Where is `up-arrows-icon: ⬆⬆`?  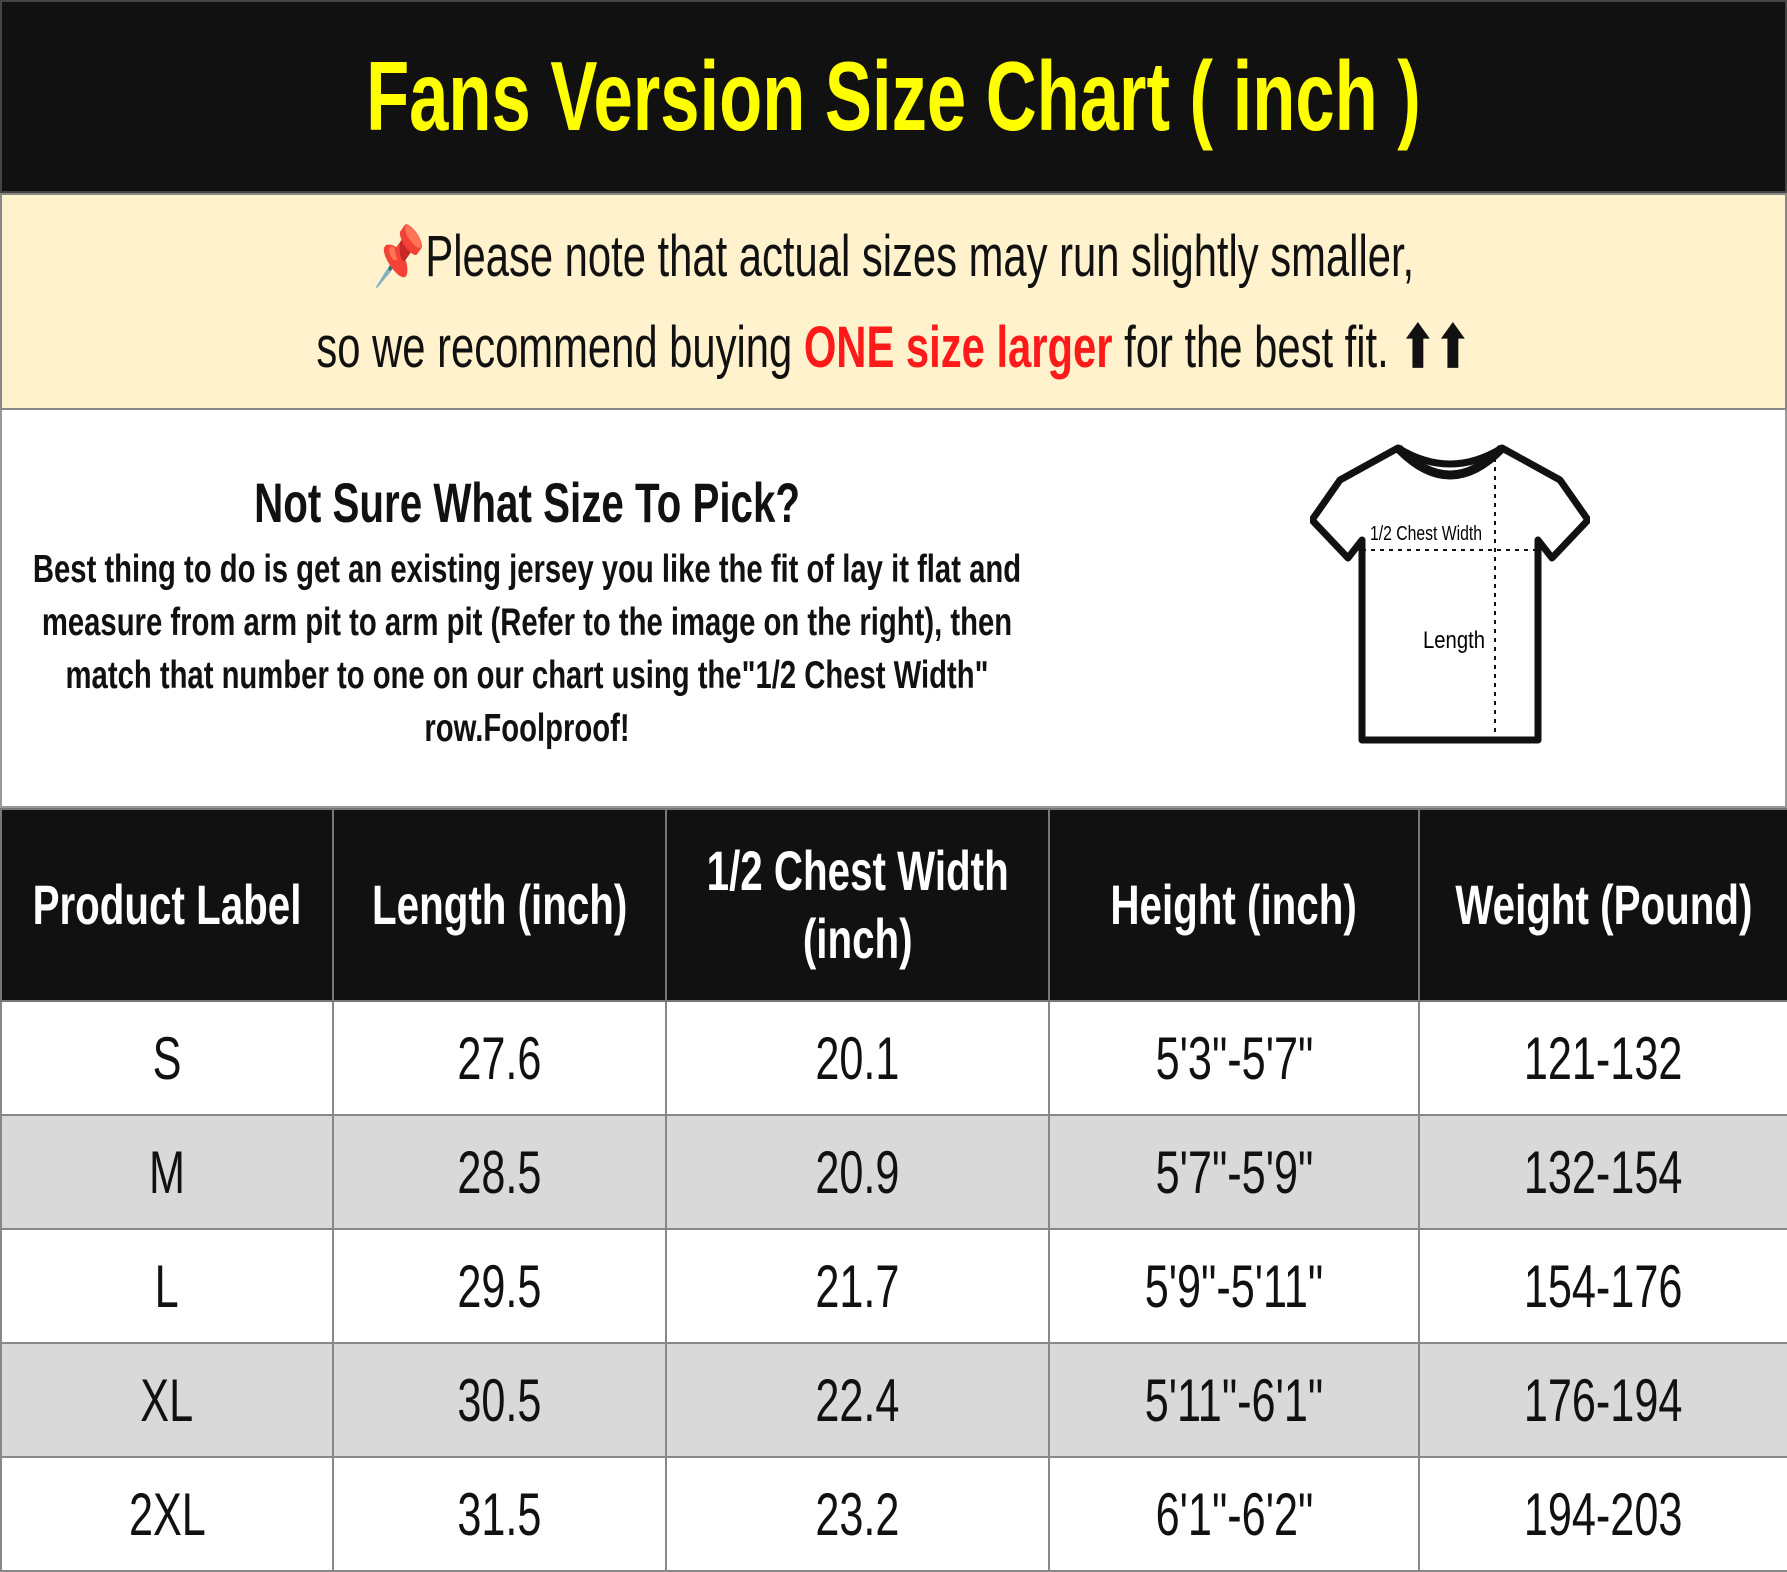
up-arrows-icon: ⬆⬆ is located at coordinates (1435, 347).